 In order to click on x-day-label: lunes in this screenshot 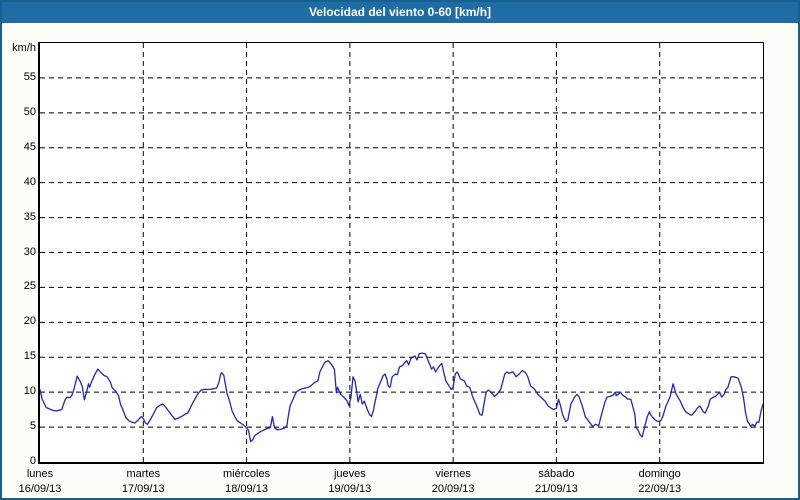, I will do `click(40, 474)`.